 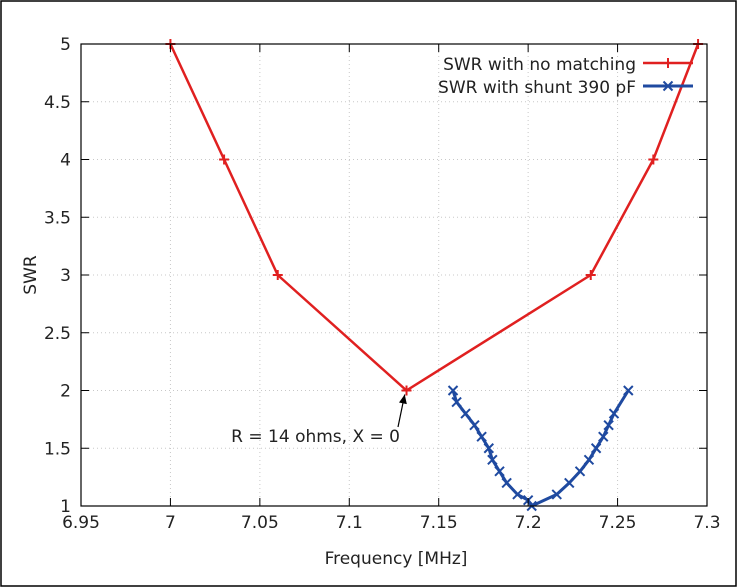 I want to click on legend-marker-shunt-390pf, so click(x=668, y=86).